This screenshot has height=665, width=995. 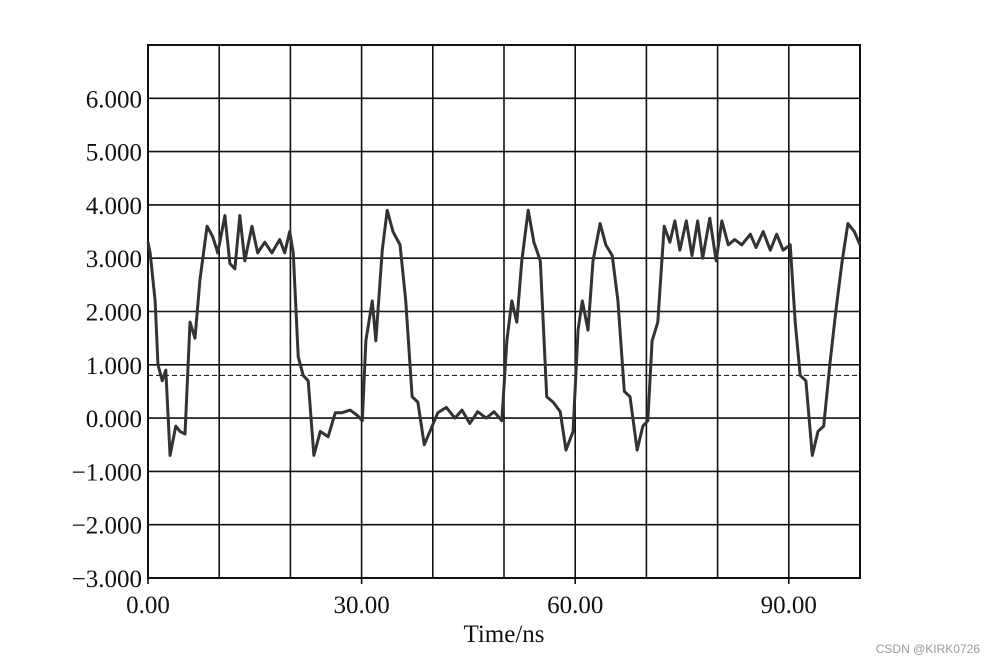 I want to click on watermark: CSDN @KIRK0726, so click(x=928, y=649).